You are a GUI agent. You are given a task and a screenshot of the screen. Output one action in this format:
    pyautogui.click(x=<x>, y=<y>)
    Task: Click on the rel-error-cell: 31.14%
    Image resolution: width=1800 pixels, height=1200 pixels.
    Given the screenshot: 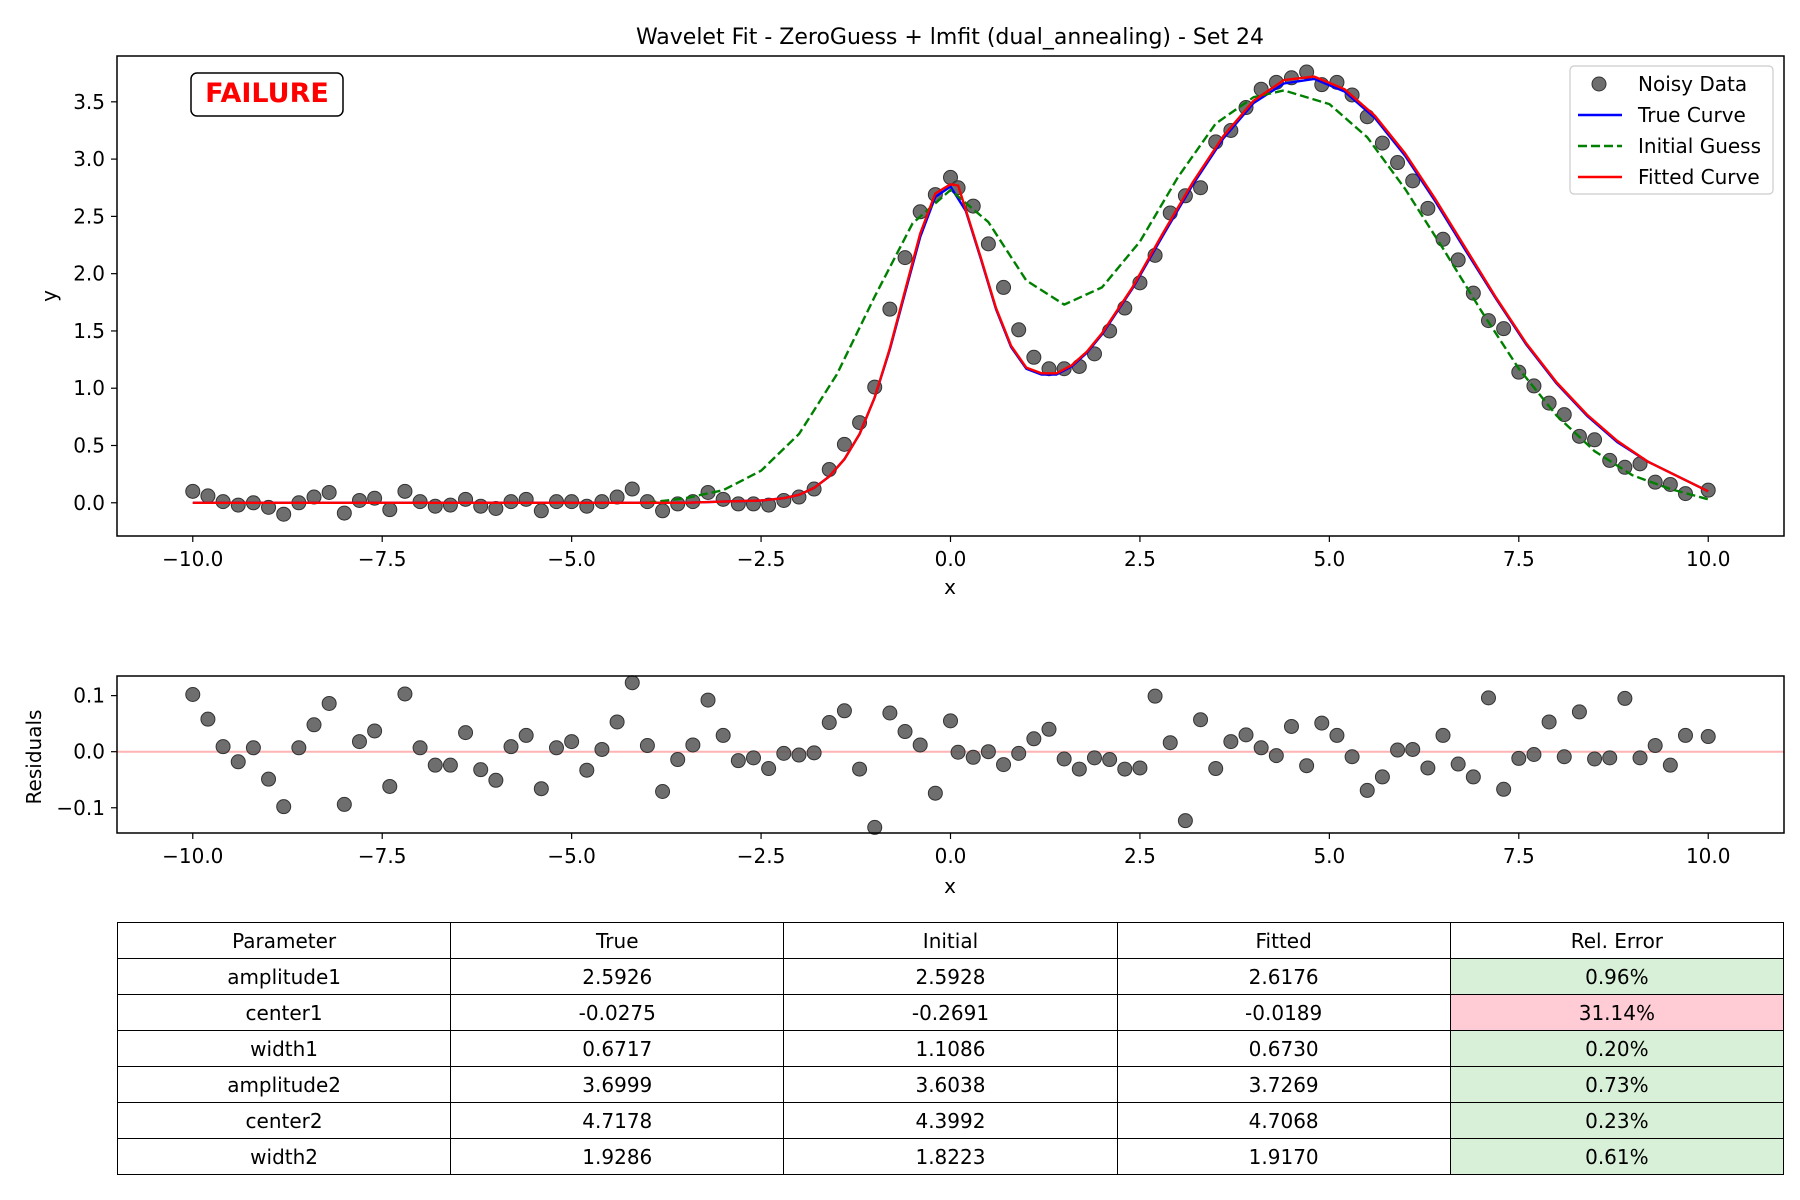 What is the action you would take?
    pyautogui.click(x=1617, y=1012)
    